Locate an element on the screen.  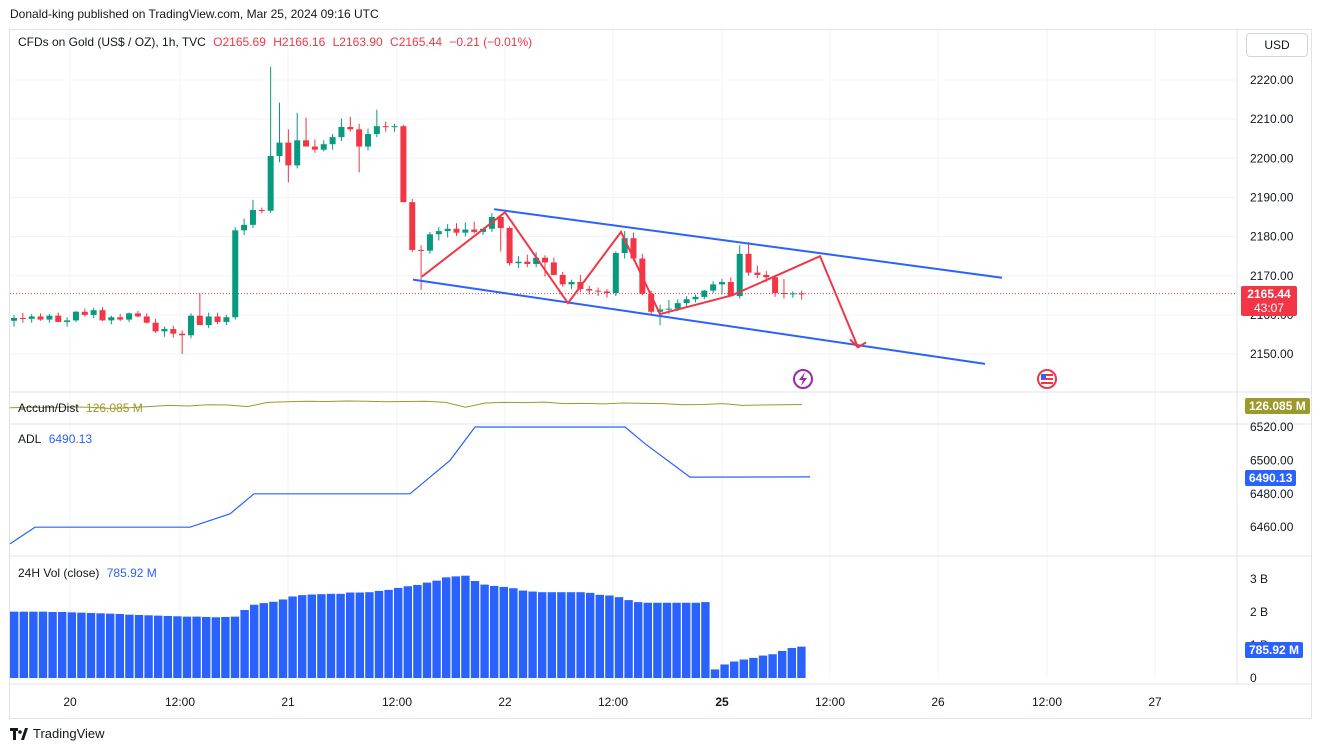
price-axis-label: 2220.00 is located at coordinates (1272, 80).